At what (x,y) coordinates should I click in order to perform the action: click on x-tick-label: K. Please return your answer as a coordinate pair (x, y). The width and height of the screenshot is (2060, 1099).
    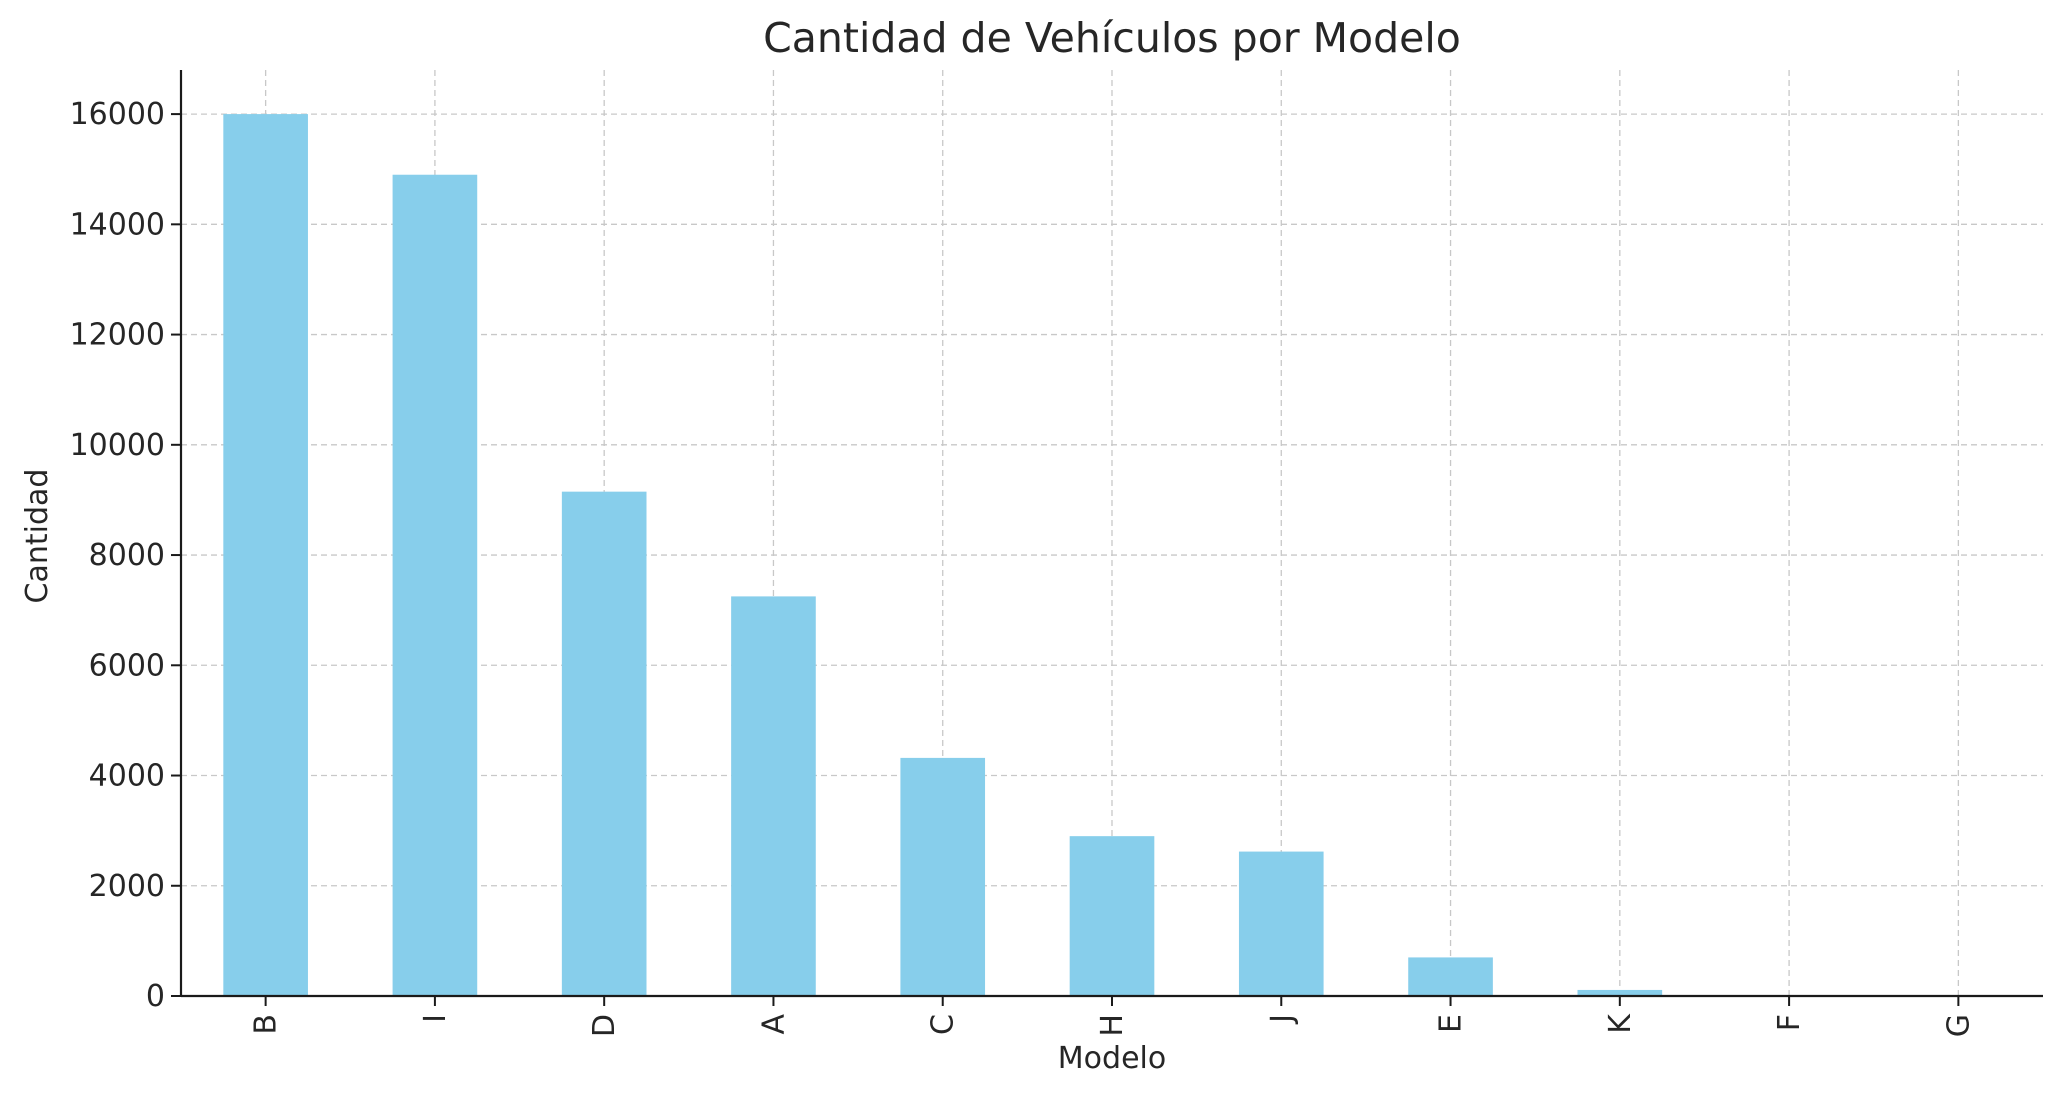
    Looking at the image, I should click on (1620, 1023).